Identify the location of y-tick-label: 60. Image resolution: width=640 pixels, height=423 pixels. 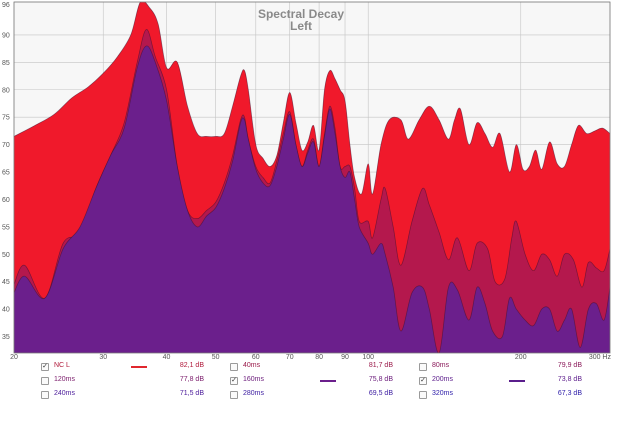
(6, 200).